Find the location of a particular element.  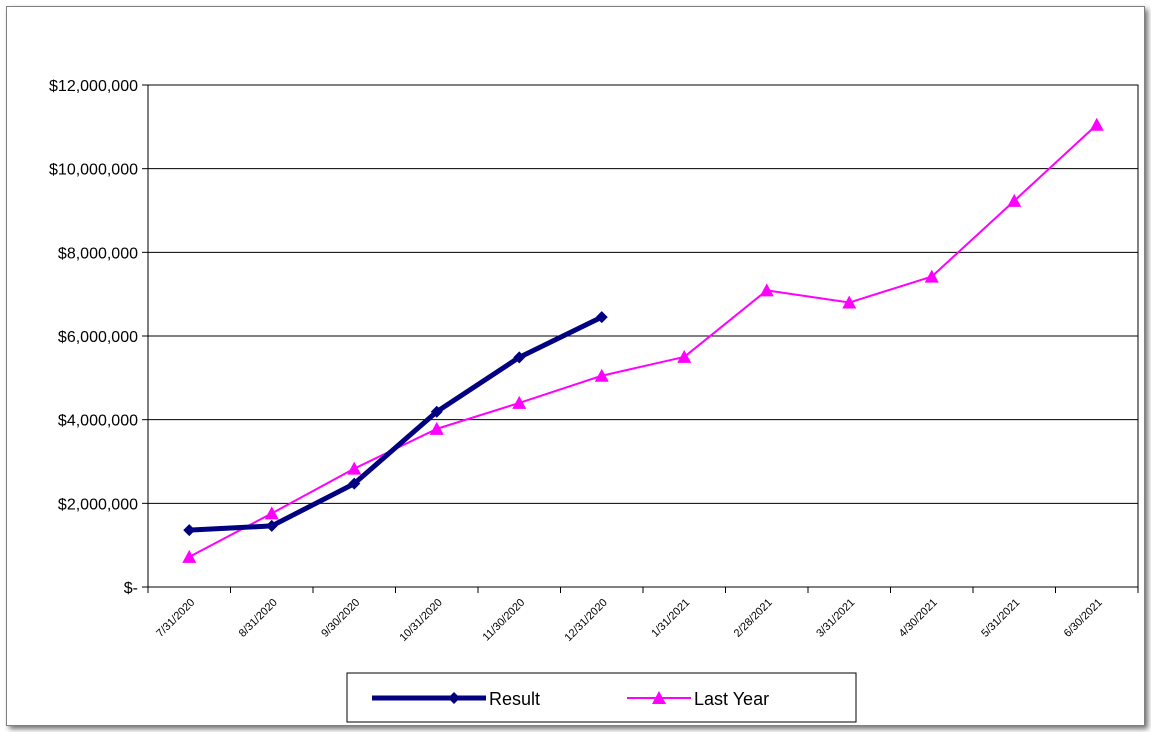

legend-lastyear-marker is located at coordinates (659, 697).